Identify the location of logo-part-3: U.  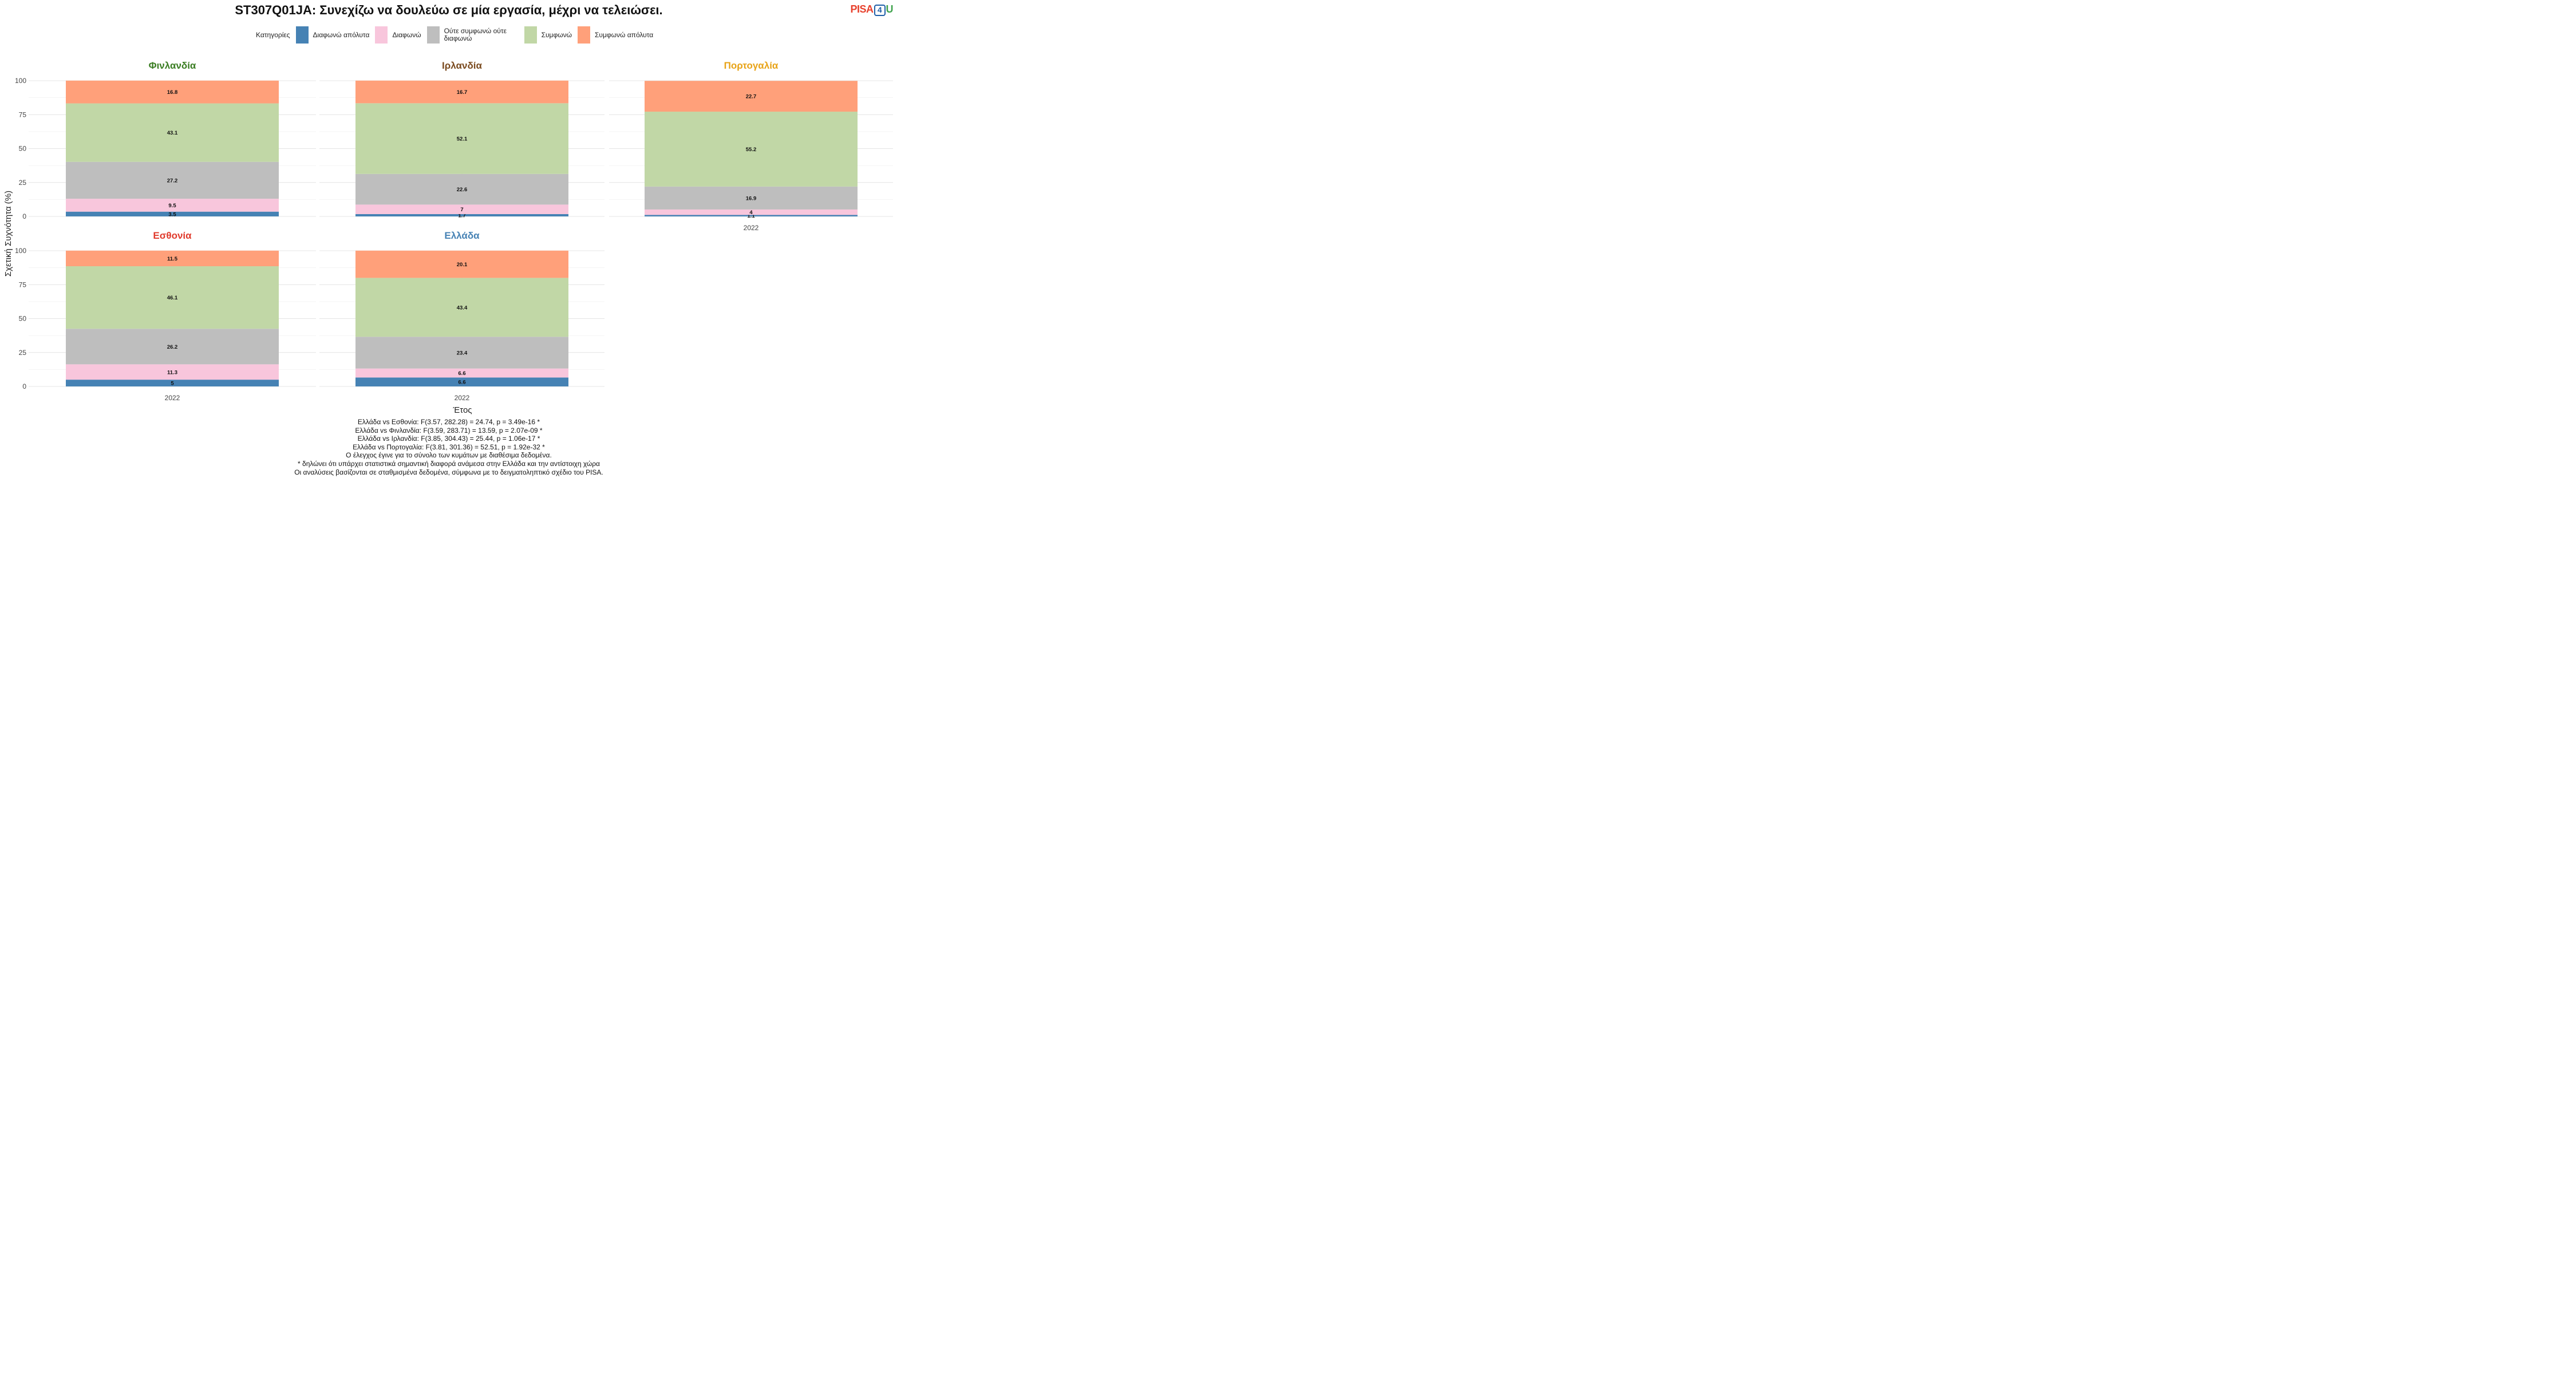
(890, 9).